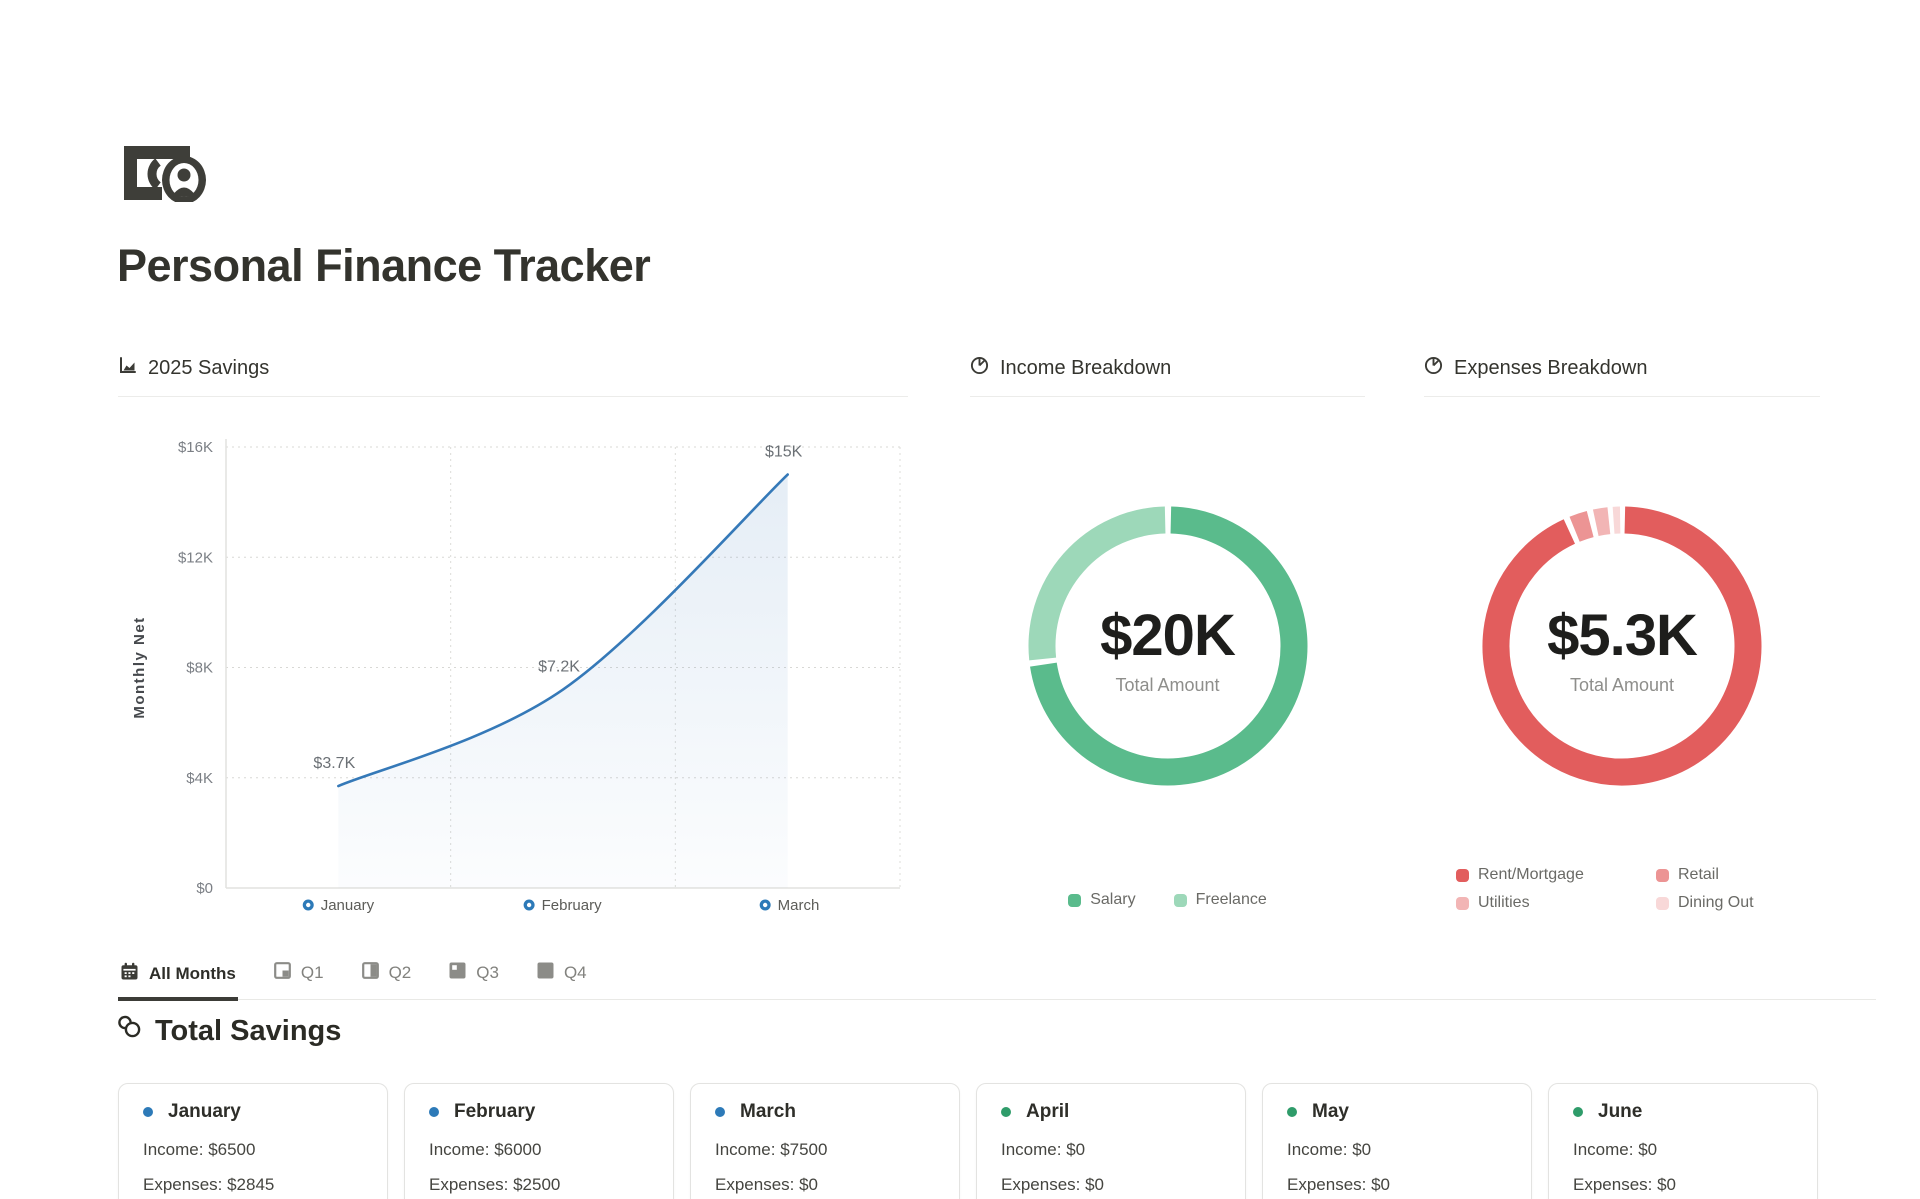 This screenshot has height=1199, width=1920. Describe the element at coordinates (1397, 1112) in the screenshot. I see `month-card-header: May` at that location.